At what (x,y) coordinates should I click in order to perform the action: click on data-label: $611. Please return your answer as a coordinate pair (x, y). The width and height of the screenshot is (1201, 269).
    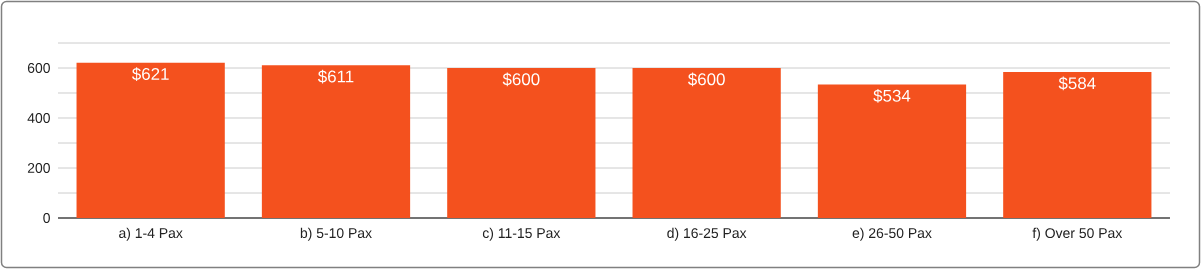
    Looking at the image, I should click on (335, 76).